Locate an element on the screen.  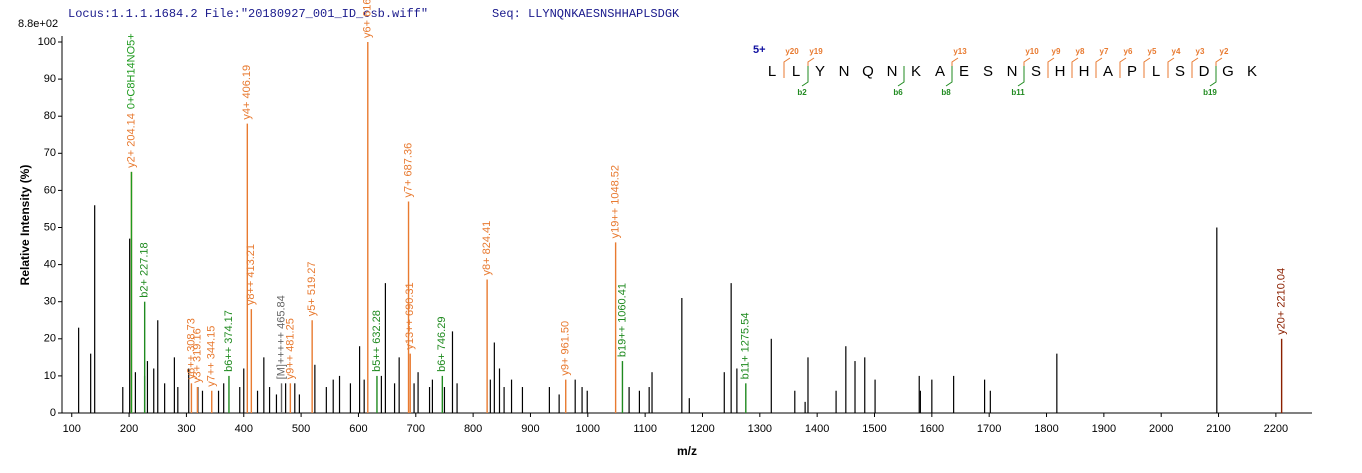
b-ion: b8 is located at coordinates (946, 92).